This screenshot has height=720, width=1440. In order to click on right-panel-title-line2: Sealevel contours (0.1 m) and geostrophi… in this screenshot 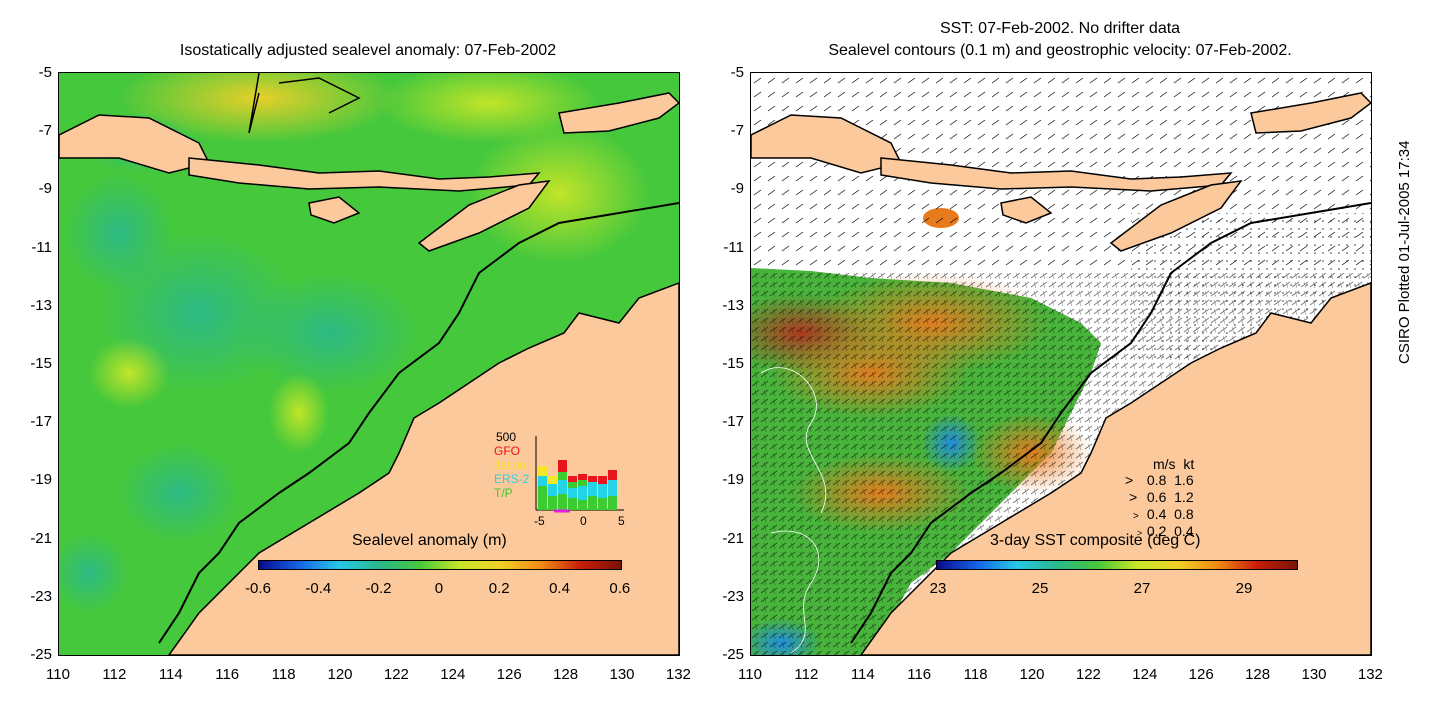, I will do `click(1060, 50)`.